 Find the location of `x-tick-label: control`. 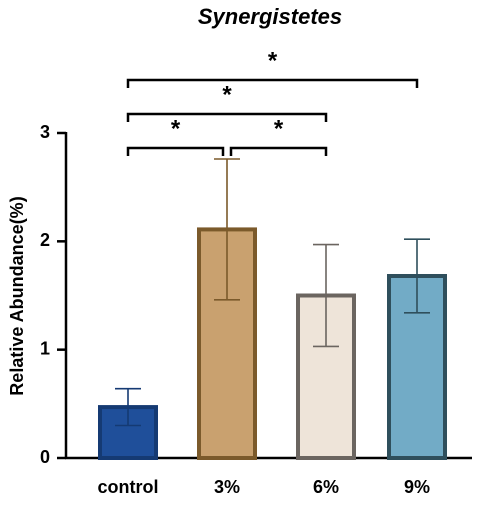

x-tick-label: control is located at coordinates (128, 487).